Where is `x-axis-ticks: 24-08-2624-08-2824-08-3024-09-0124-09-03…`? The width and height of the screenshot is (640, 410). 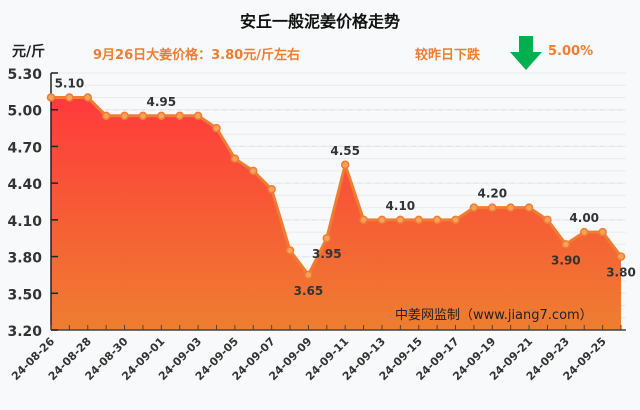
x-axis-ticks: 24-08-2624-08-2824-08-3024-09-0124-09-03… is located at coordinates (315, 354).